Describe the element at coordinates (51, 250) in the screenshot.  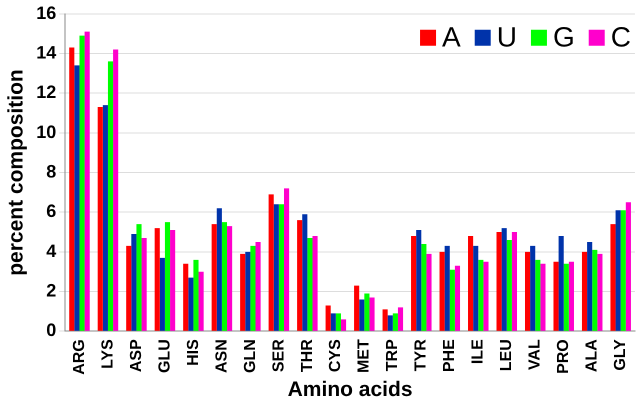
I see `y-tick-label: 4` at that location.